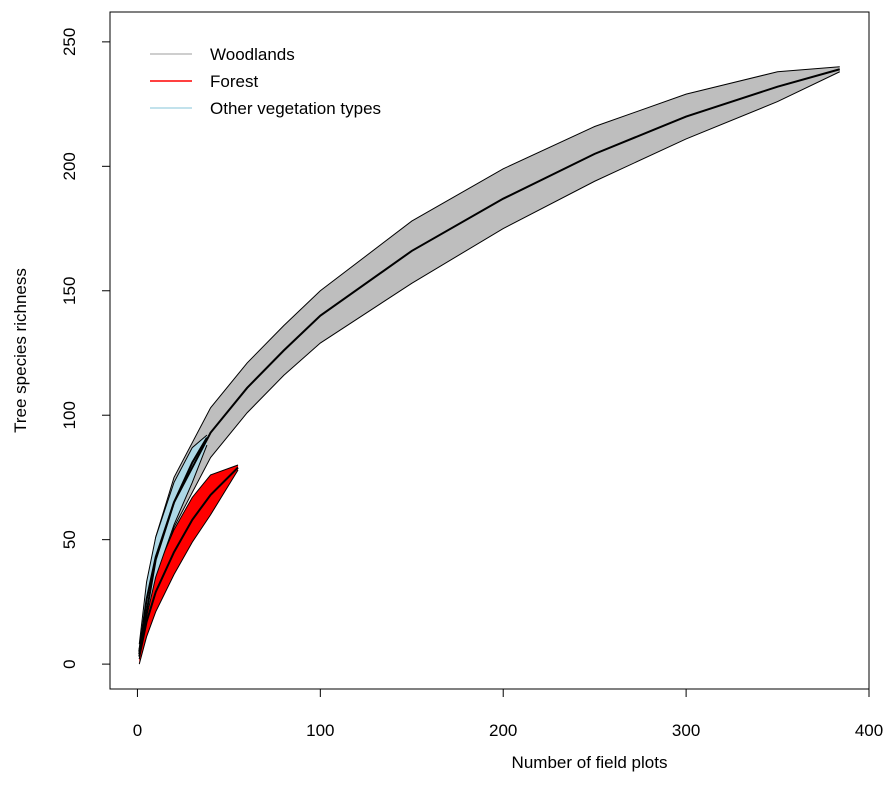  I want to click on y-tick-label: 100, so click(69, 415).